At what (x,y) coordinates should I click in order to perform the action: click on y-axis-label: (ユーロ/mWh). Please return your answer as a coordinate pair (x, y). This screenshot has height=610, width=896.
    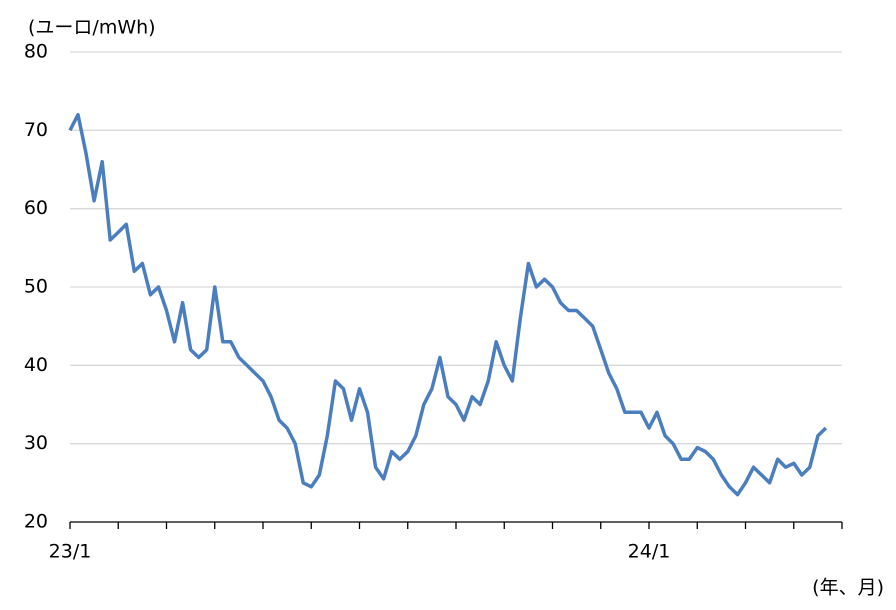
    Looking at the image, I should click on (92, 28).